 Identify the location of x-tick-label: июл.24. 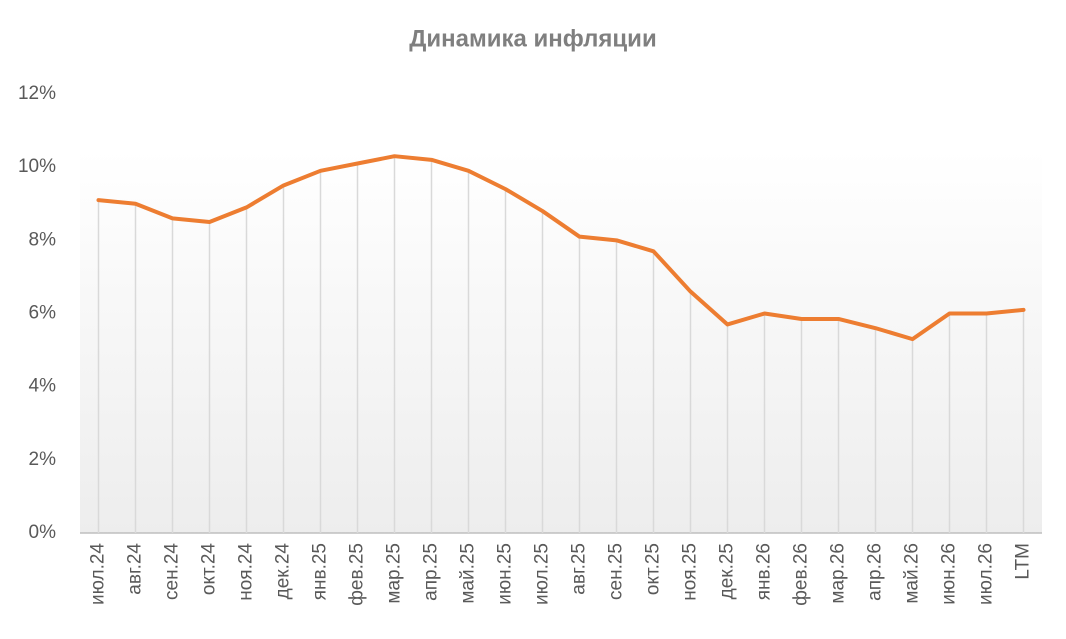
(98, 574).